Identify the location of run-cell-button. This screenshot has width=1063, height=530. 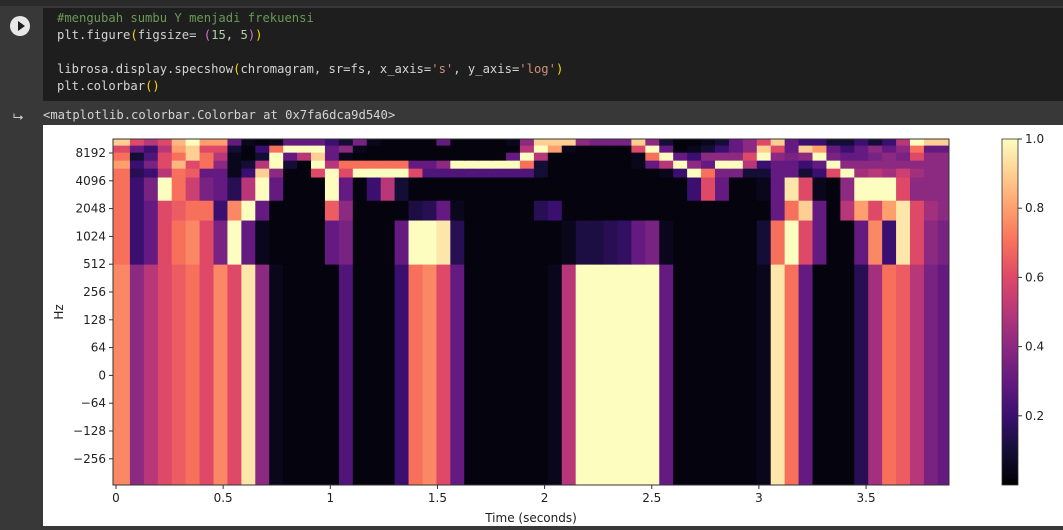
(20, 26).